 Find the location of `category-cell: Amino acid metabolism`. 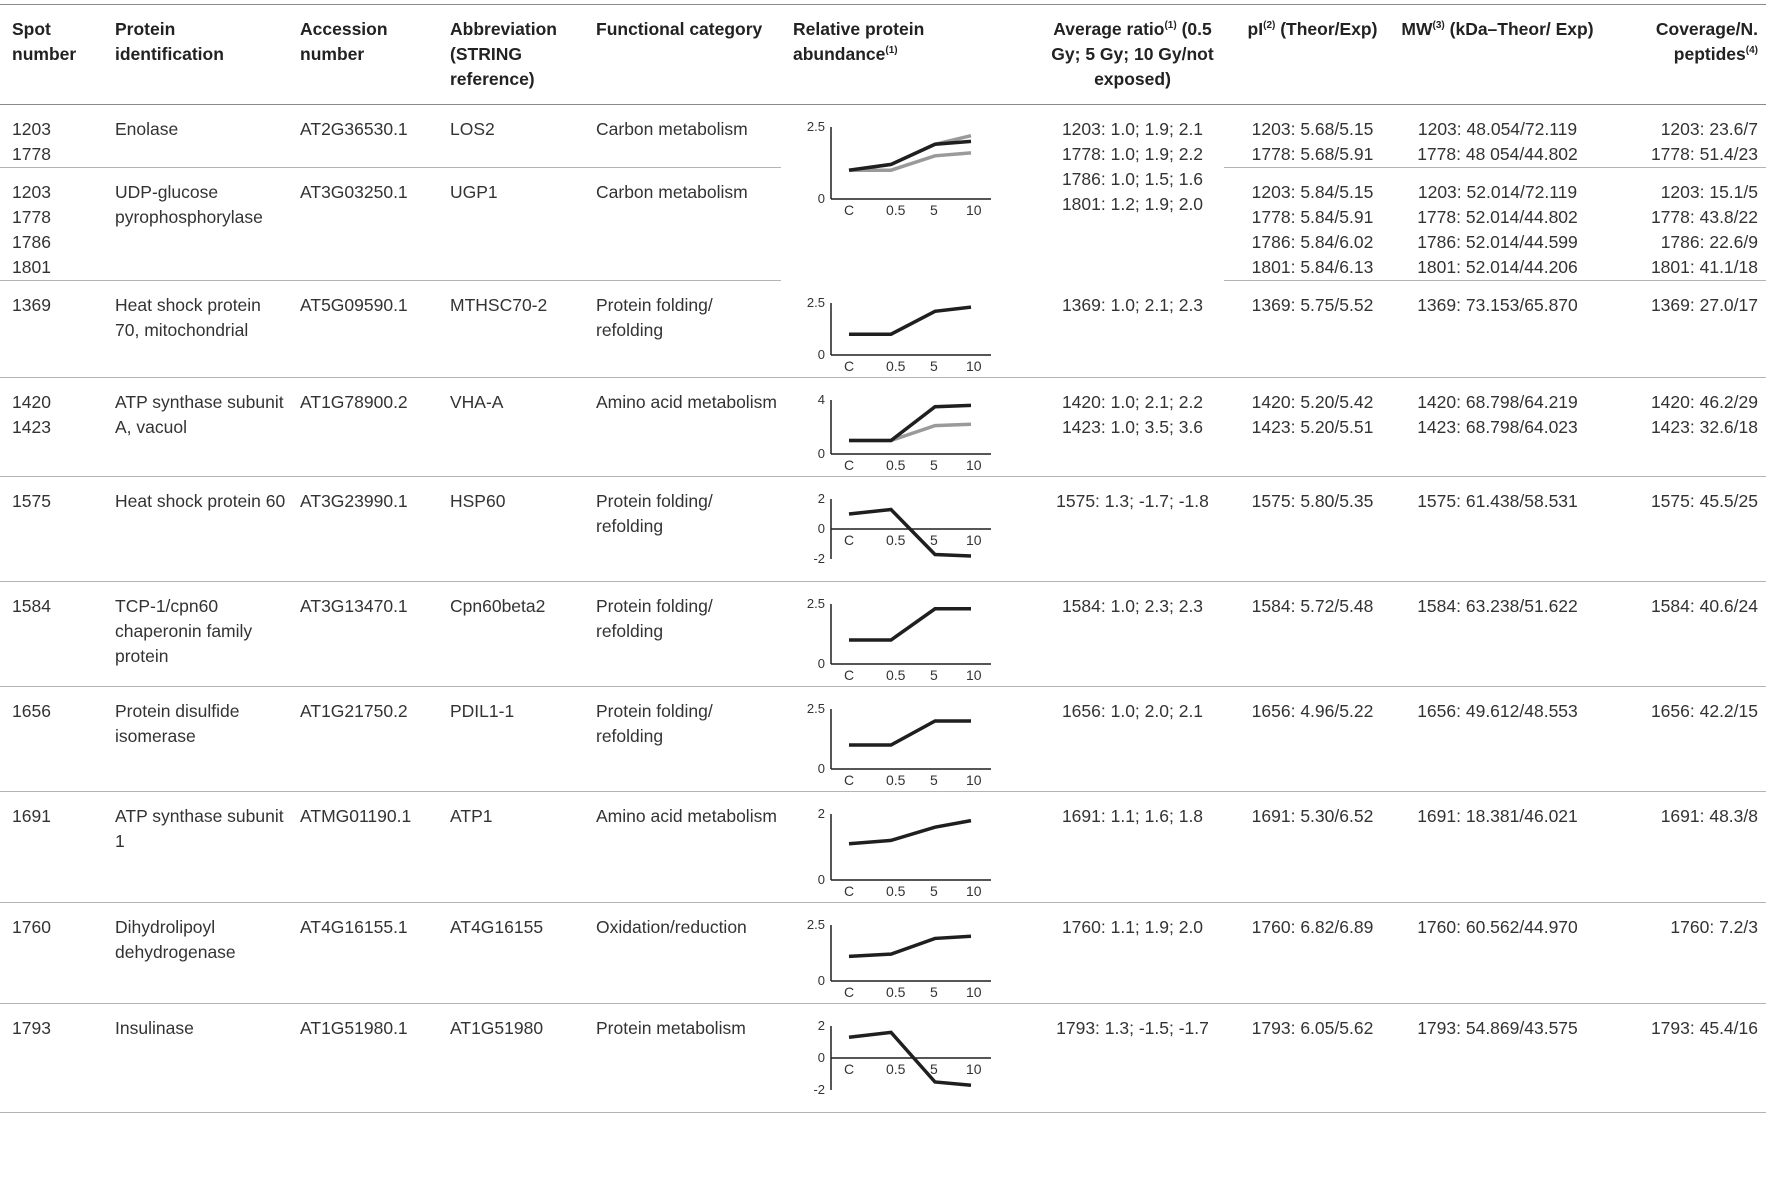

category-cell: Amino acid metabolism is located at coordinates (682, 427).